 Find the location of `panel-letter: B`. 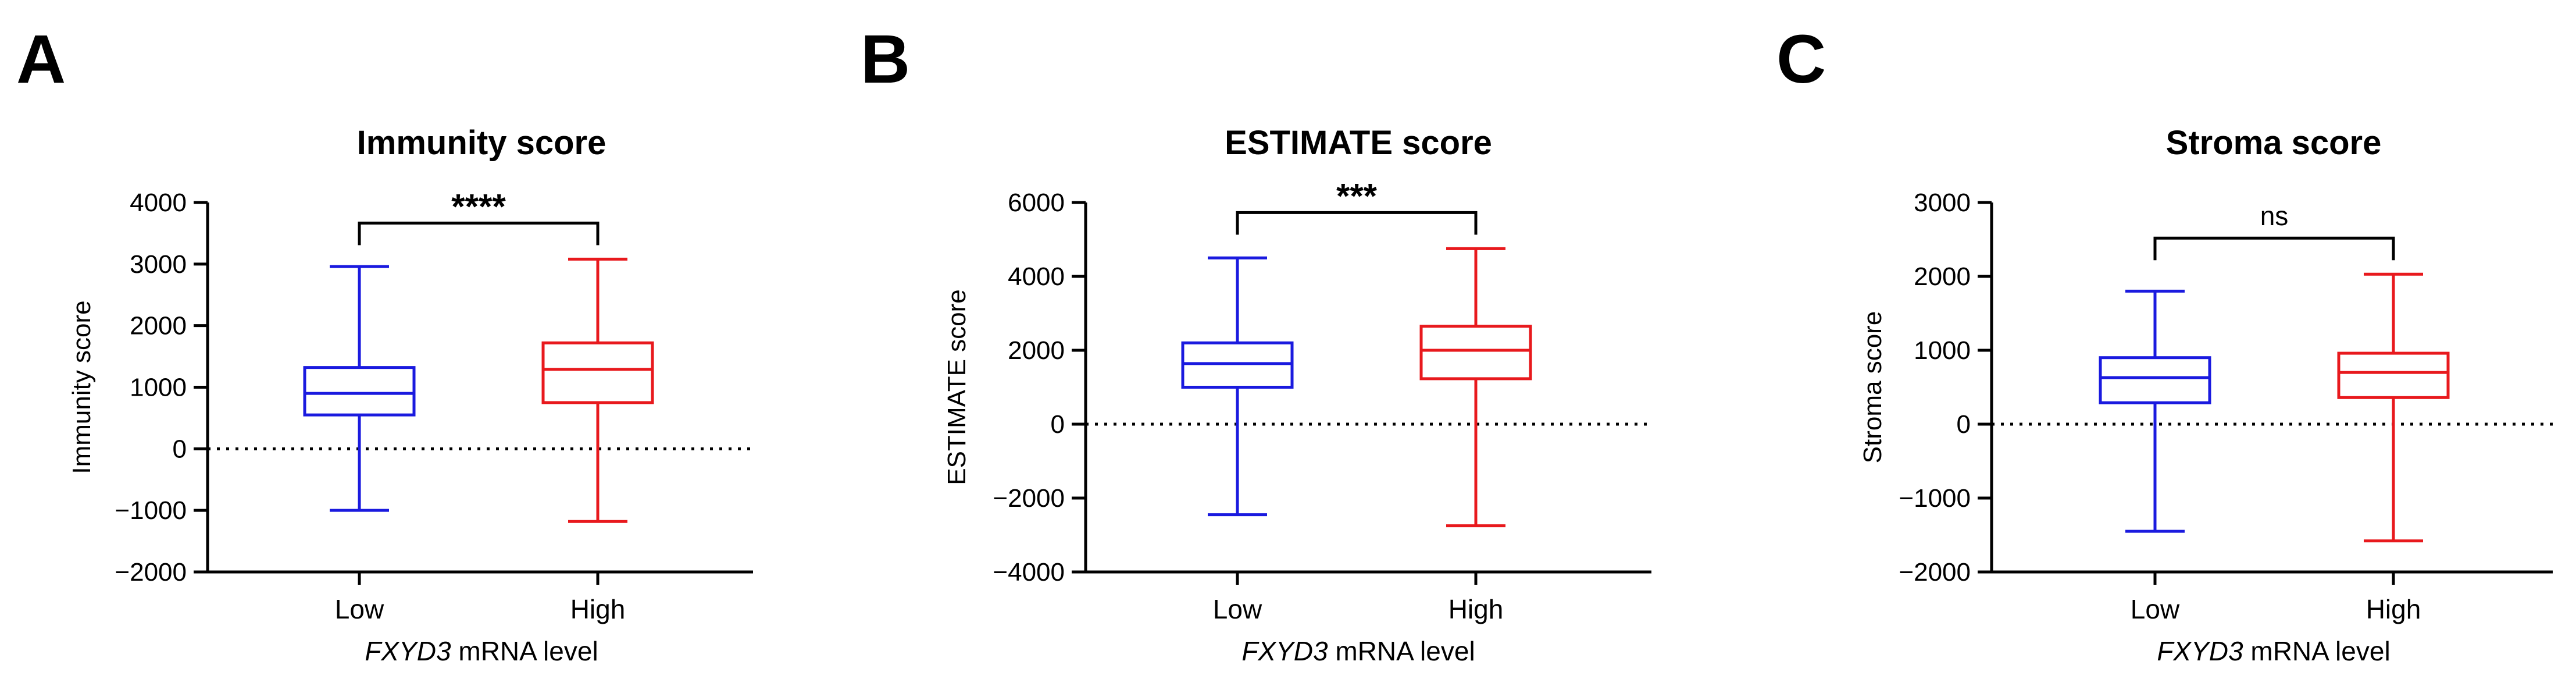

panel-letter: B is located at coordinates (886, 59).